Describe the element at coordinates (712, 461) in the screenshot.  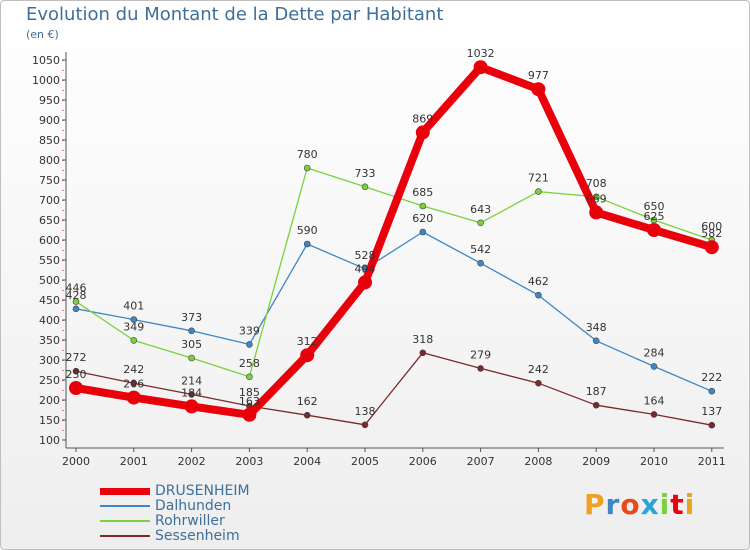
I see `x-tick-label: 2011` at that location.